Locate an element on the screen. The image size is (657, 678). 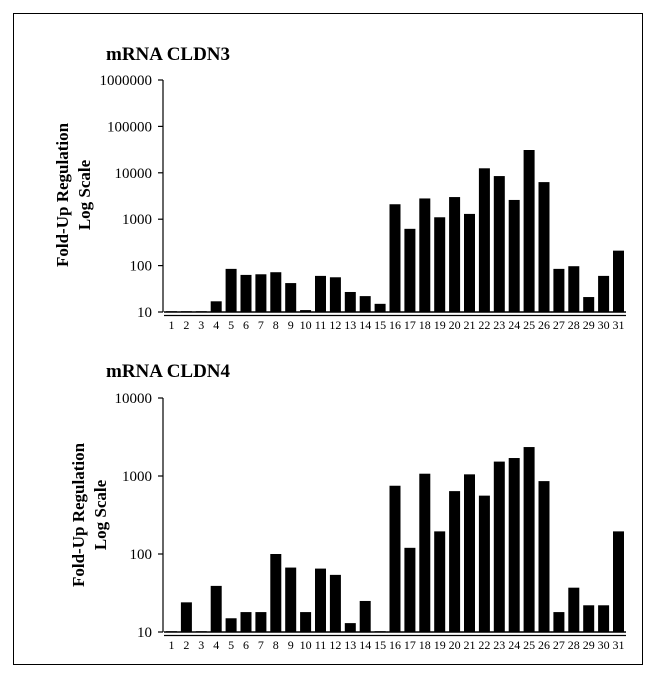
x-tick-label: 3 is located at coordinates (201, 645).